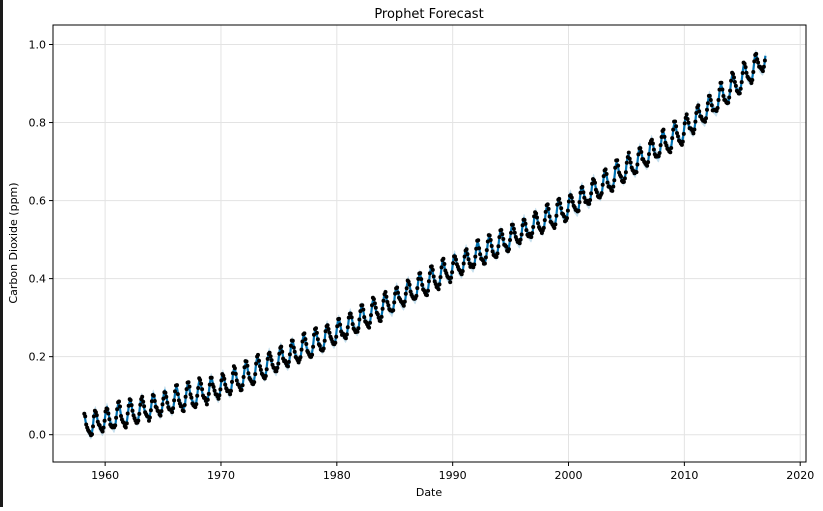 Image resolution: width=823 pixels, height=511 pixels. What do you see at coordinates (569, 475) in the screenshot?
I see `x-tick-label: 2000` at bounding box center [569, 475].